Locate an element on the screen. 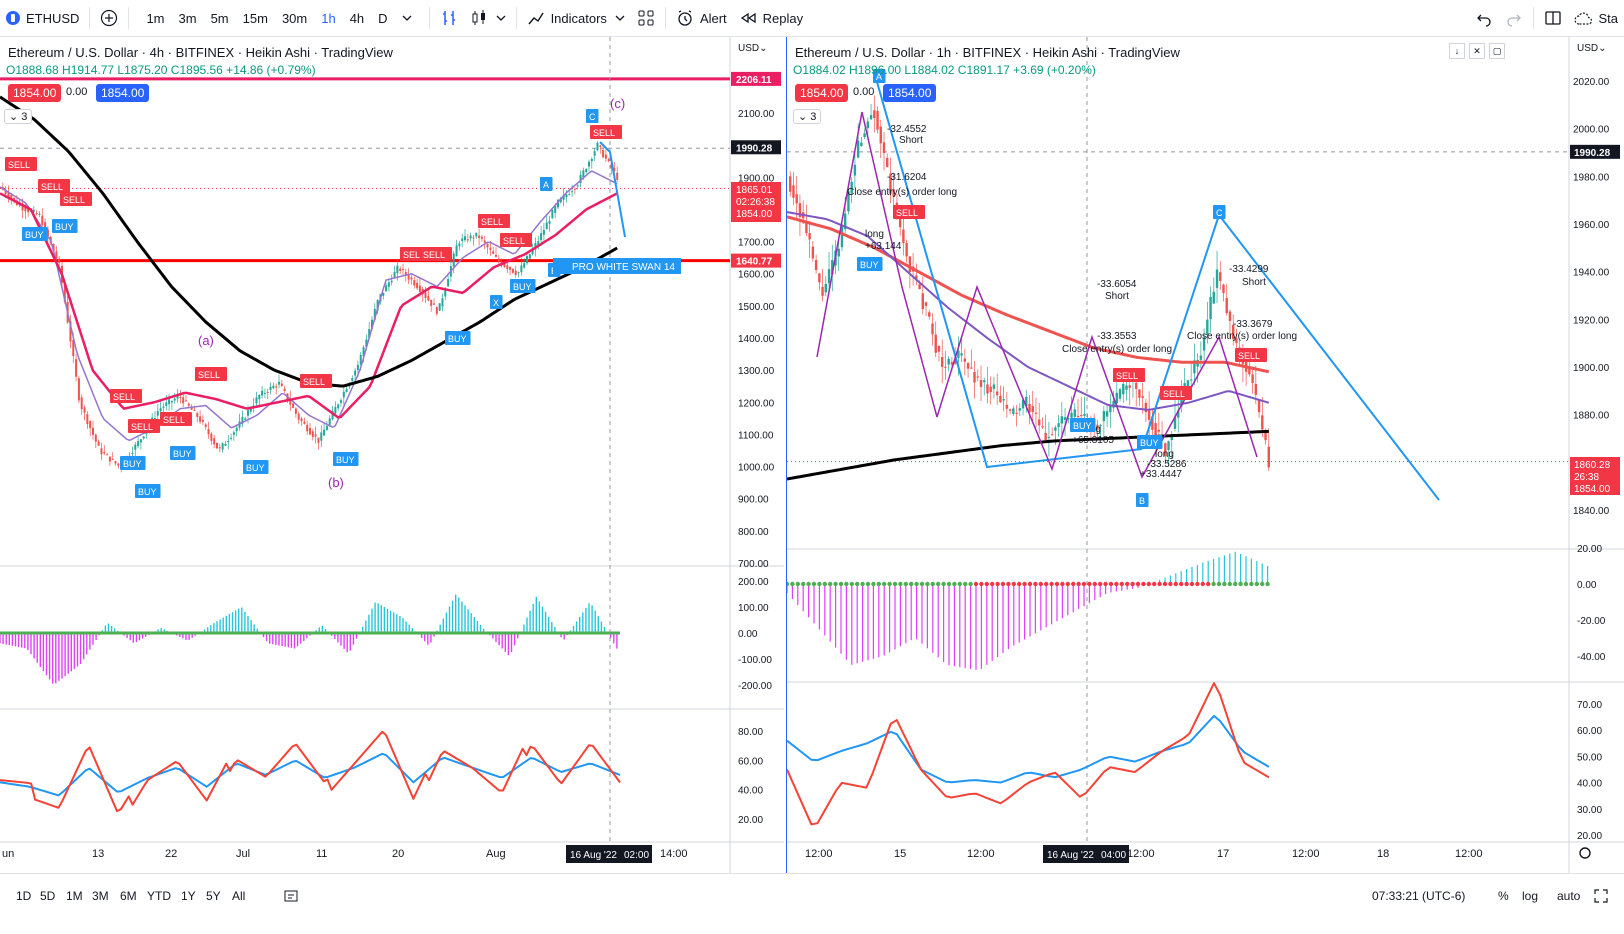 The width and height of the screenshot is (1624, 934). divider is located at coordinates (665, 18).